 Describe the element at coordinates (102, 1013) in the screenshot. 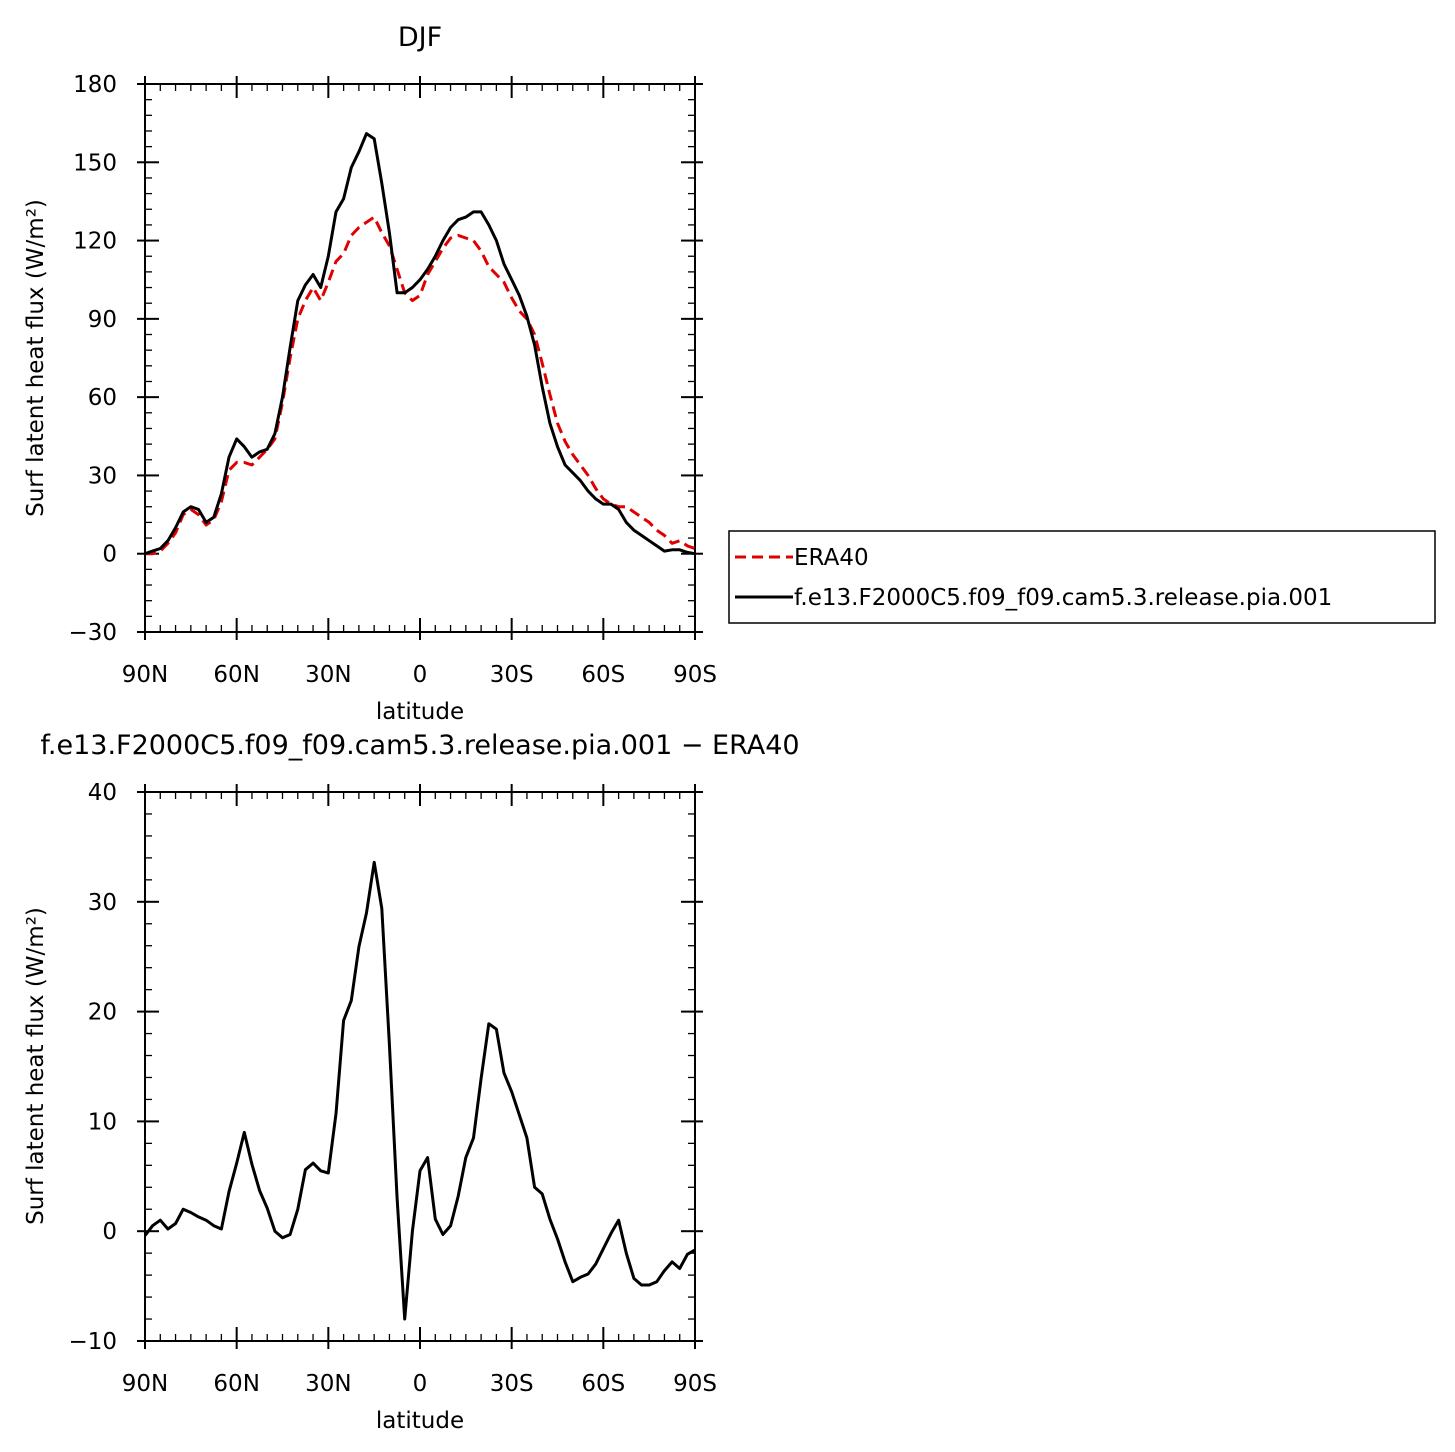

I see `y-tick-label: 20` at that location.